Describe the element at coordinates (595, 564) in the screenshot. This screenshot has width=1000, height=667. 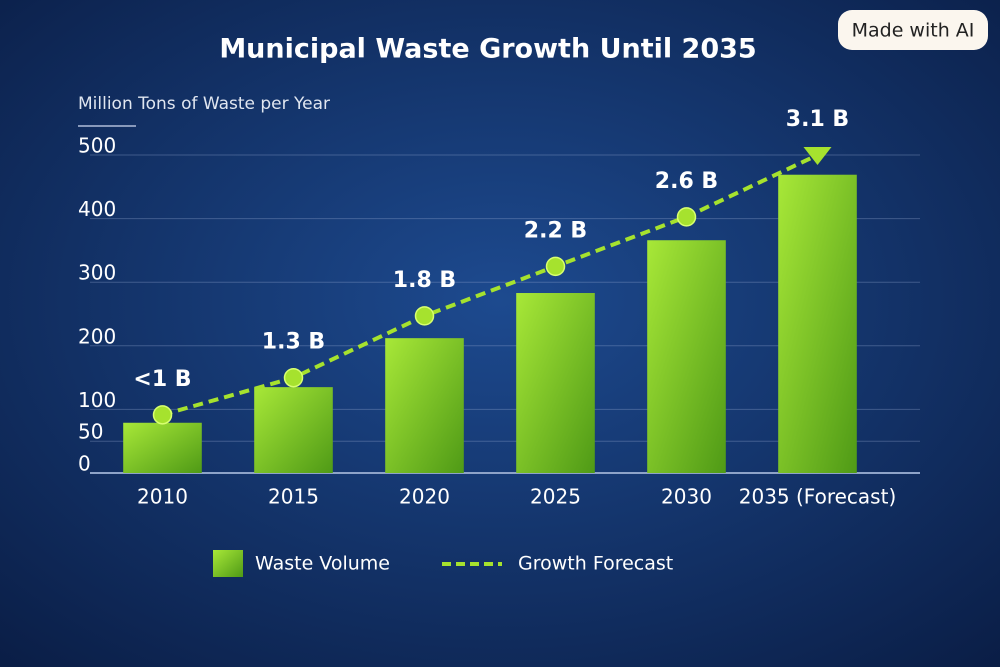
I see `legend-label: Growth Forecast` at that location.